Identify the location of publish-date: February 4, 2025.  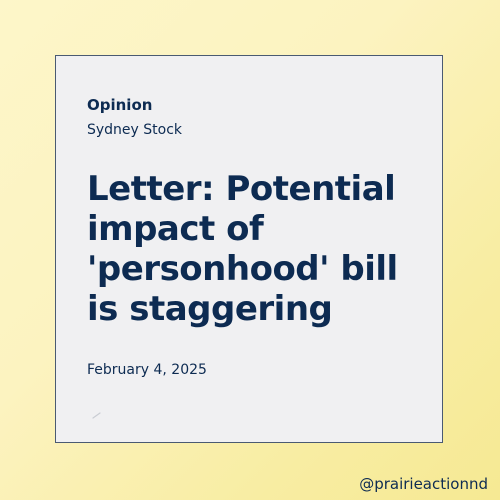
(147, 370).